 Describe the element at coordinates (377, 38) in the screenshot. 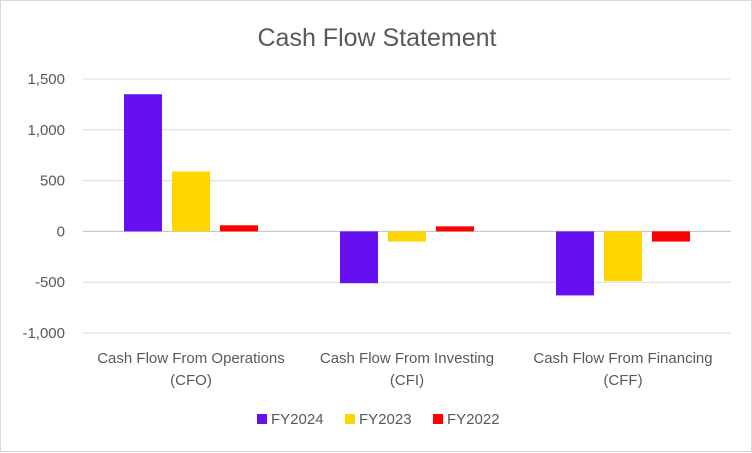

I see `chart-title: Cash Flow Statement` at that location.